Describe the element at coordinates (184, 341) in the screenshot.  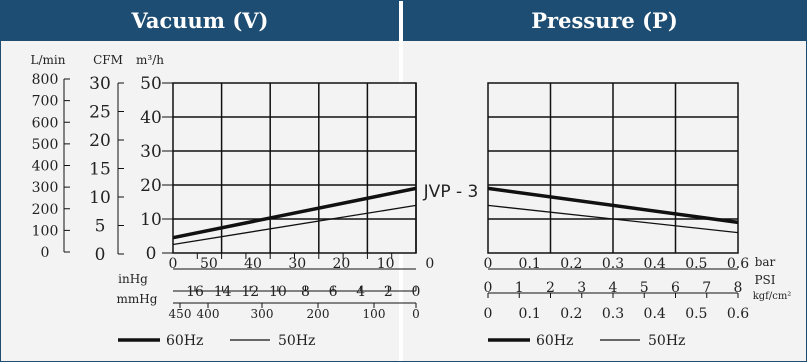
I see `vacuum-legend-label-60hz: 60Hz` at that location.